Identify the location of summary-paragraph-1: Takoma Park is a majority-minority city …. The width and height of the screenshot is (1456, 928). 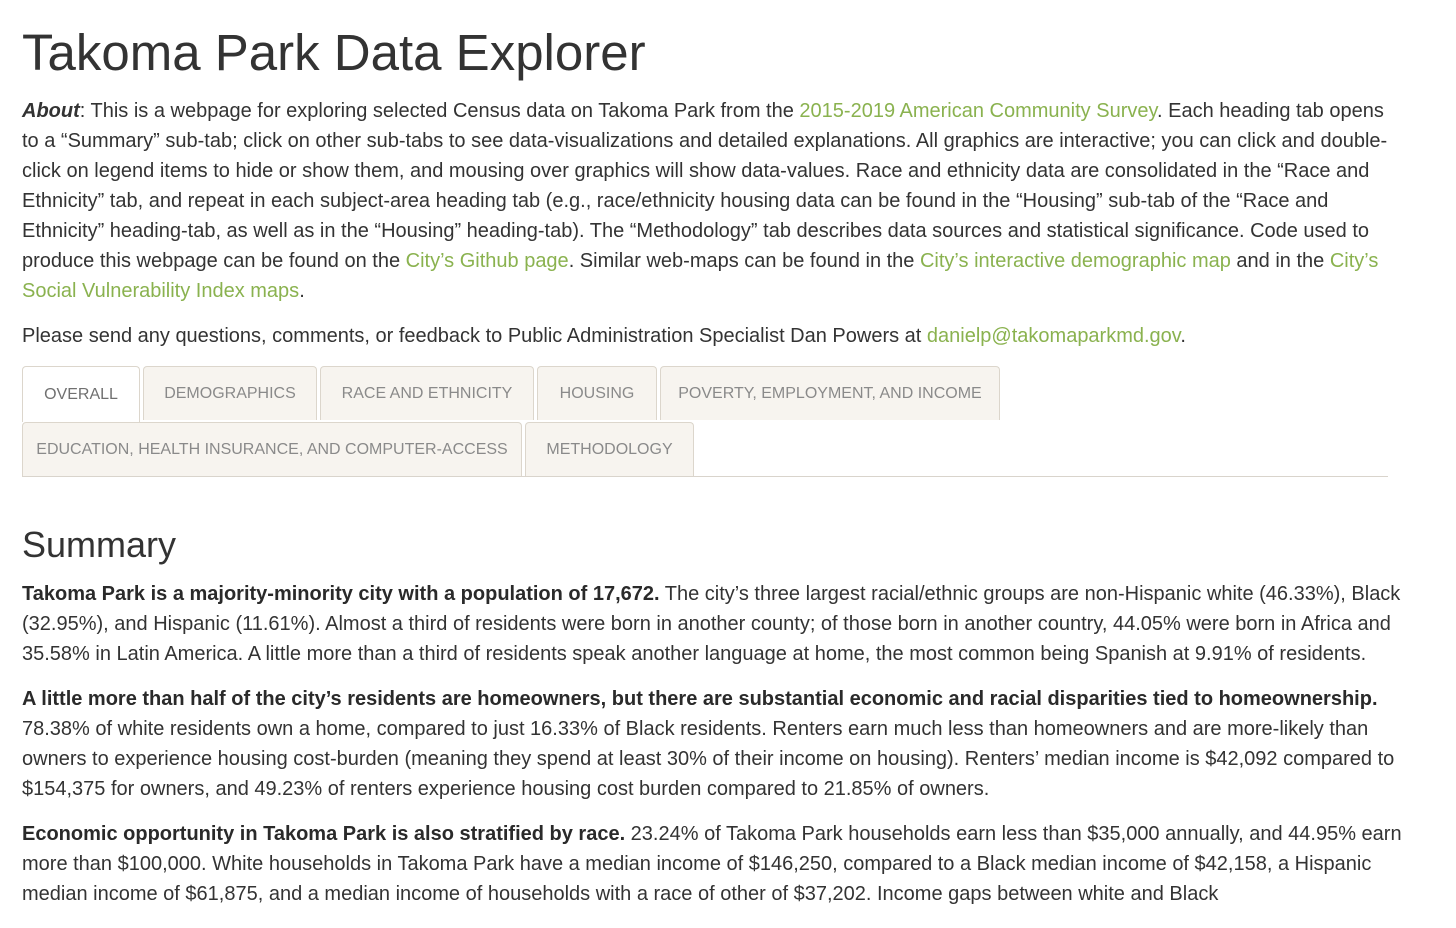
(712, 624).